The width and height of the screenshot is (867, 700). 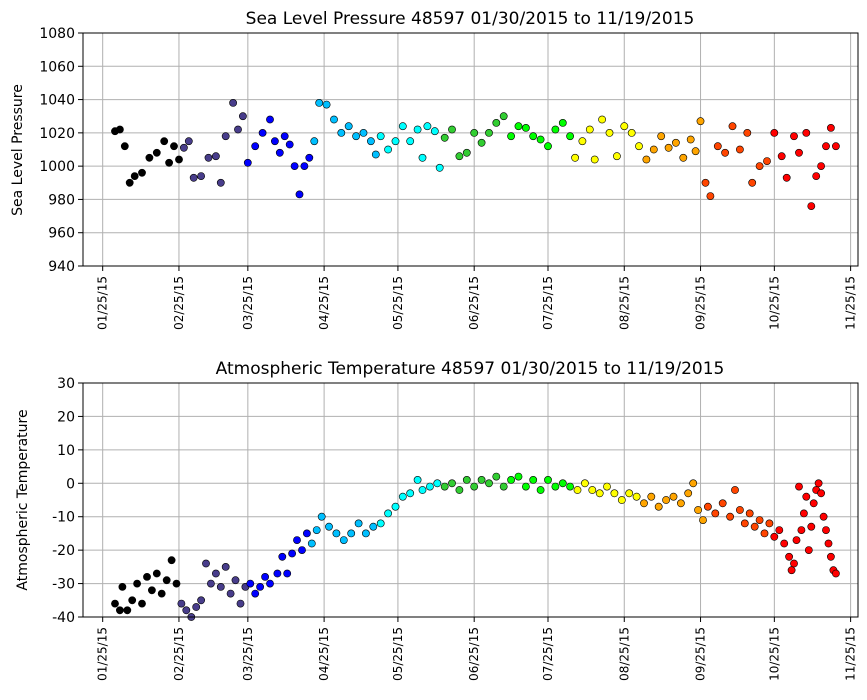 I want to click on y-tick-label: 940, so click(x=61, y=267).